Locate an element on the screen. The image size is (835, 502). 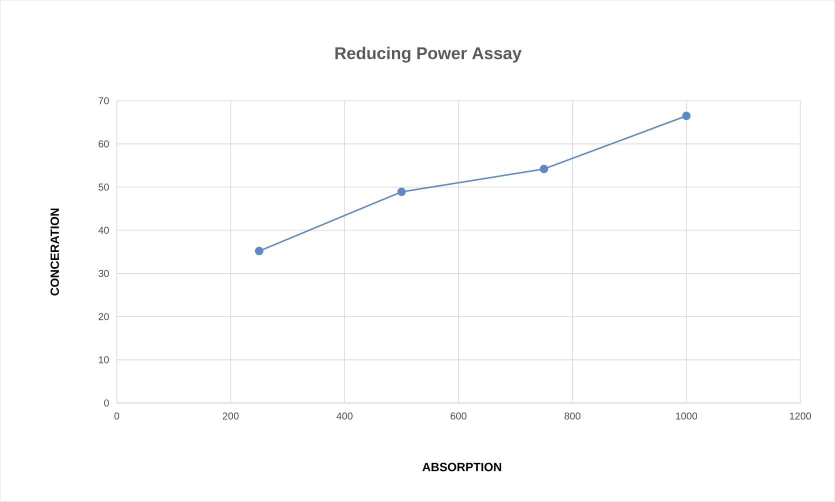
x-tick-label: 400 is located at coordinates (344, 416).